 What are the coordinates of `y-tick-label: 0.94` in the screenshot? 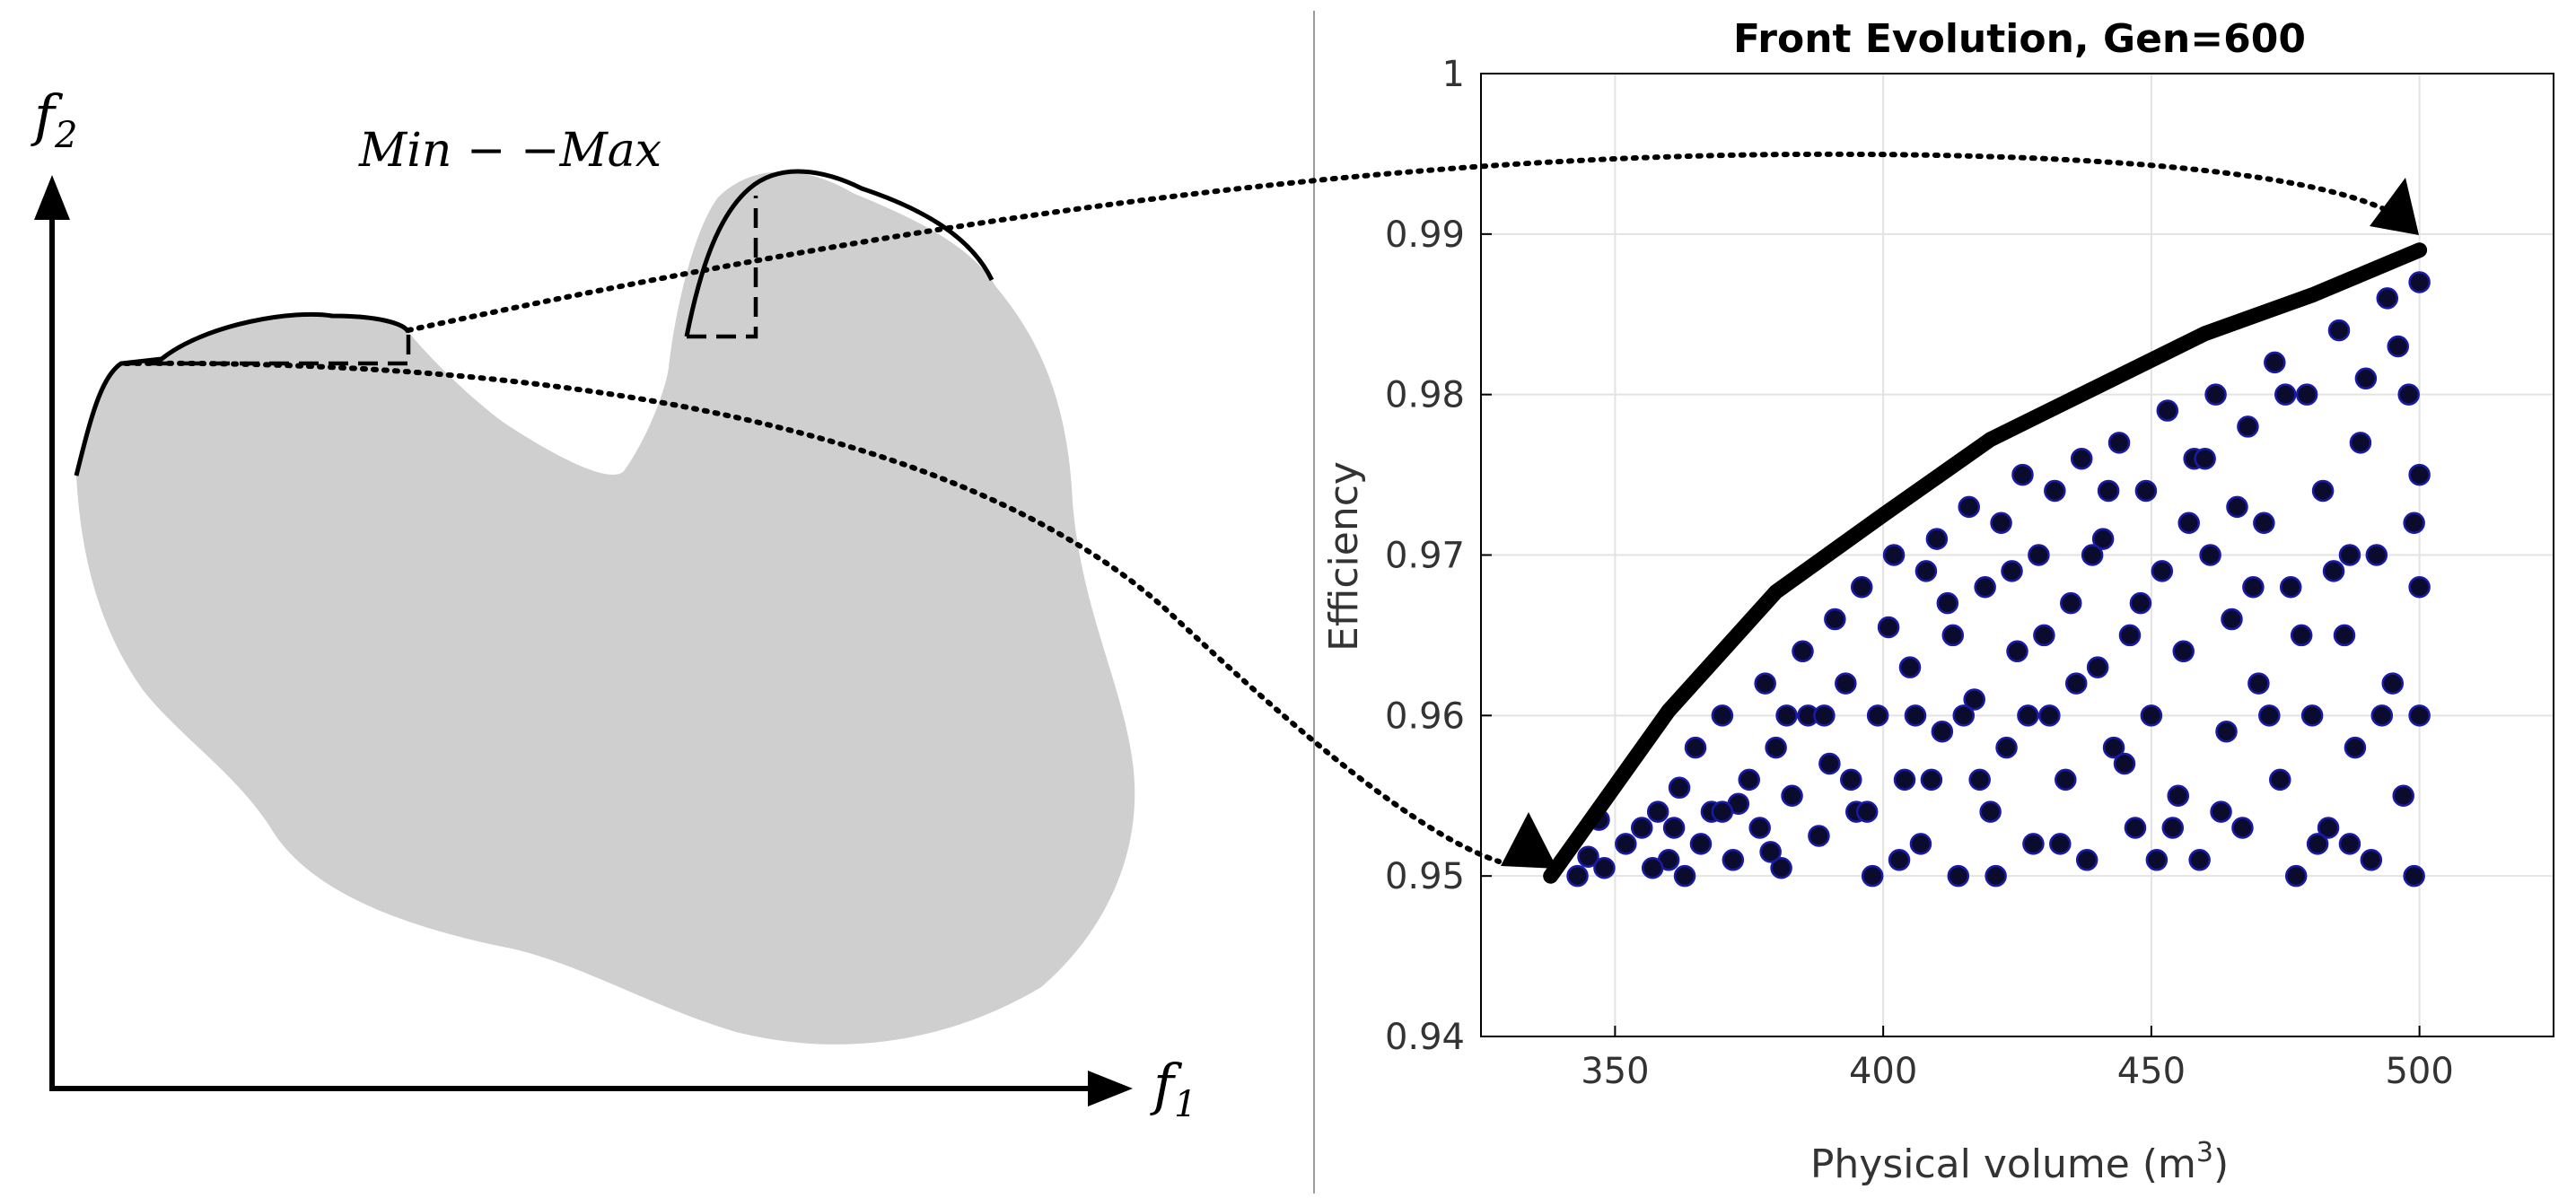 It's located at (1425, 1037).